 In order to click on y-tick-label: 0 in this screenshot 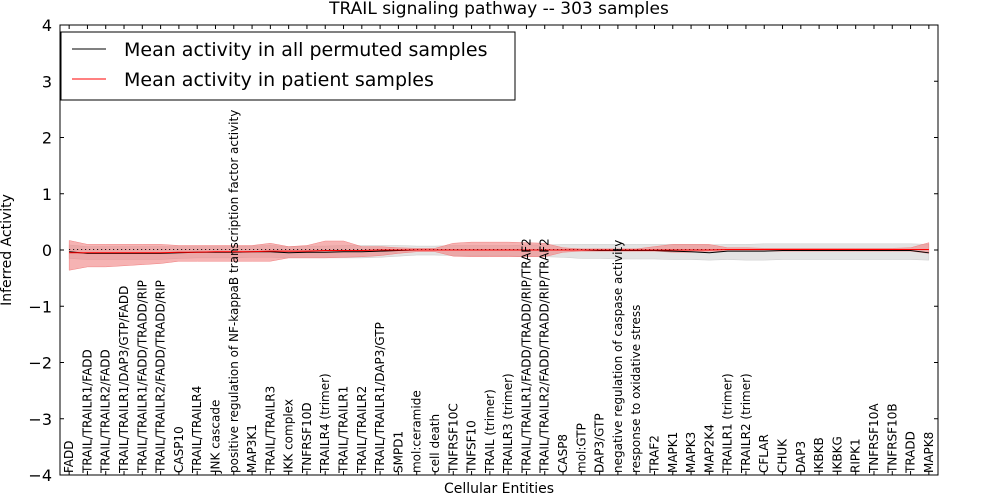, I will do `click(47, 250)`.